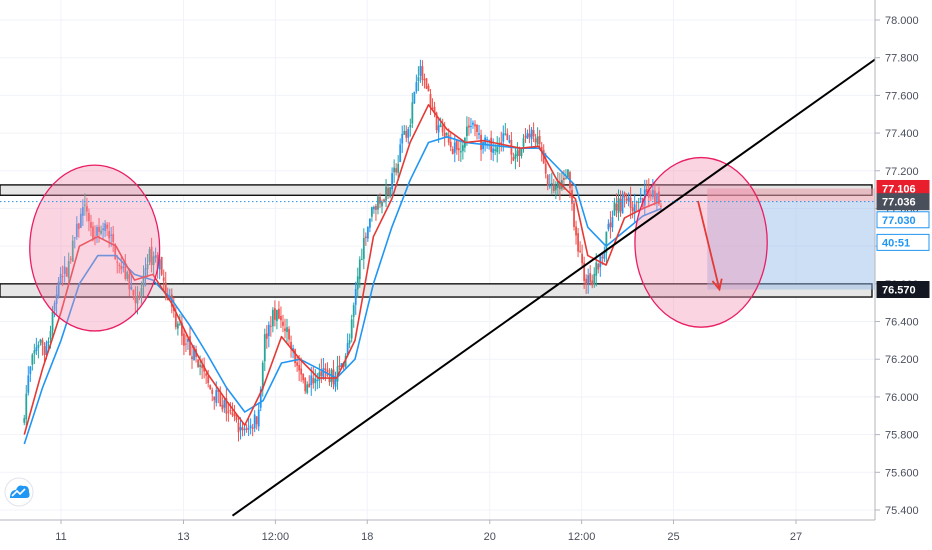  I want to click on time-axis-bg, so click(437, 535).